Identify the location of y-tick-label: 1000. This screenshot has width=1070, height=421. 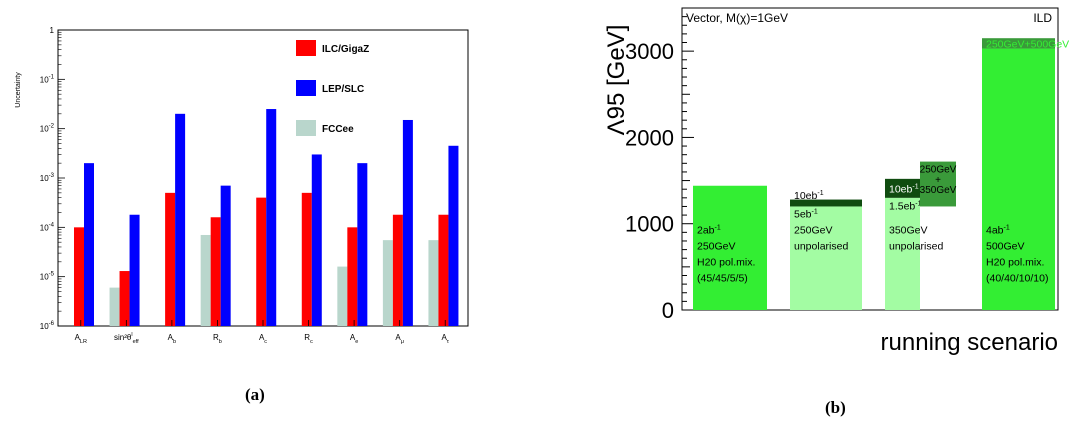
(649, 224).